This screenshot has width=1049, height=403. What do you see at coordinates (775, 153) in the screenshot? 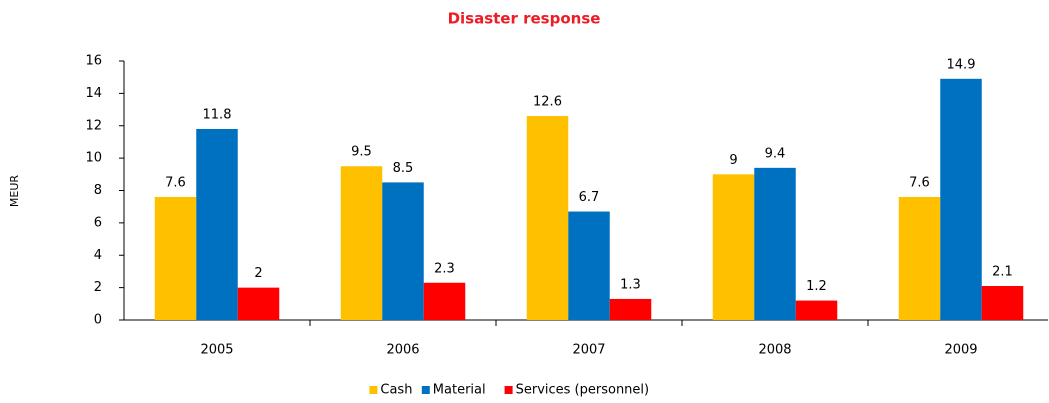
I see `data-label: 9.4` at bounding box center [775, 153].